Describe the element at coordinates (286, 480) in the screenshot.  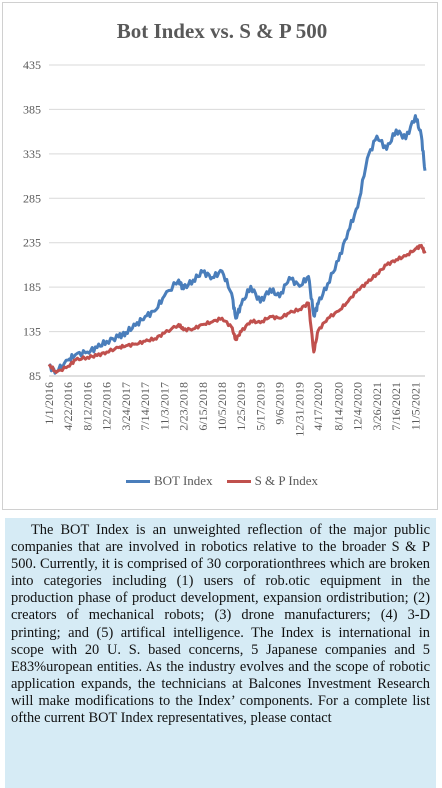
I see `legend-label: S & P Index` at that location.